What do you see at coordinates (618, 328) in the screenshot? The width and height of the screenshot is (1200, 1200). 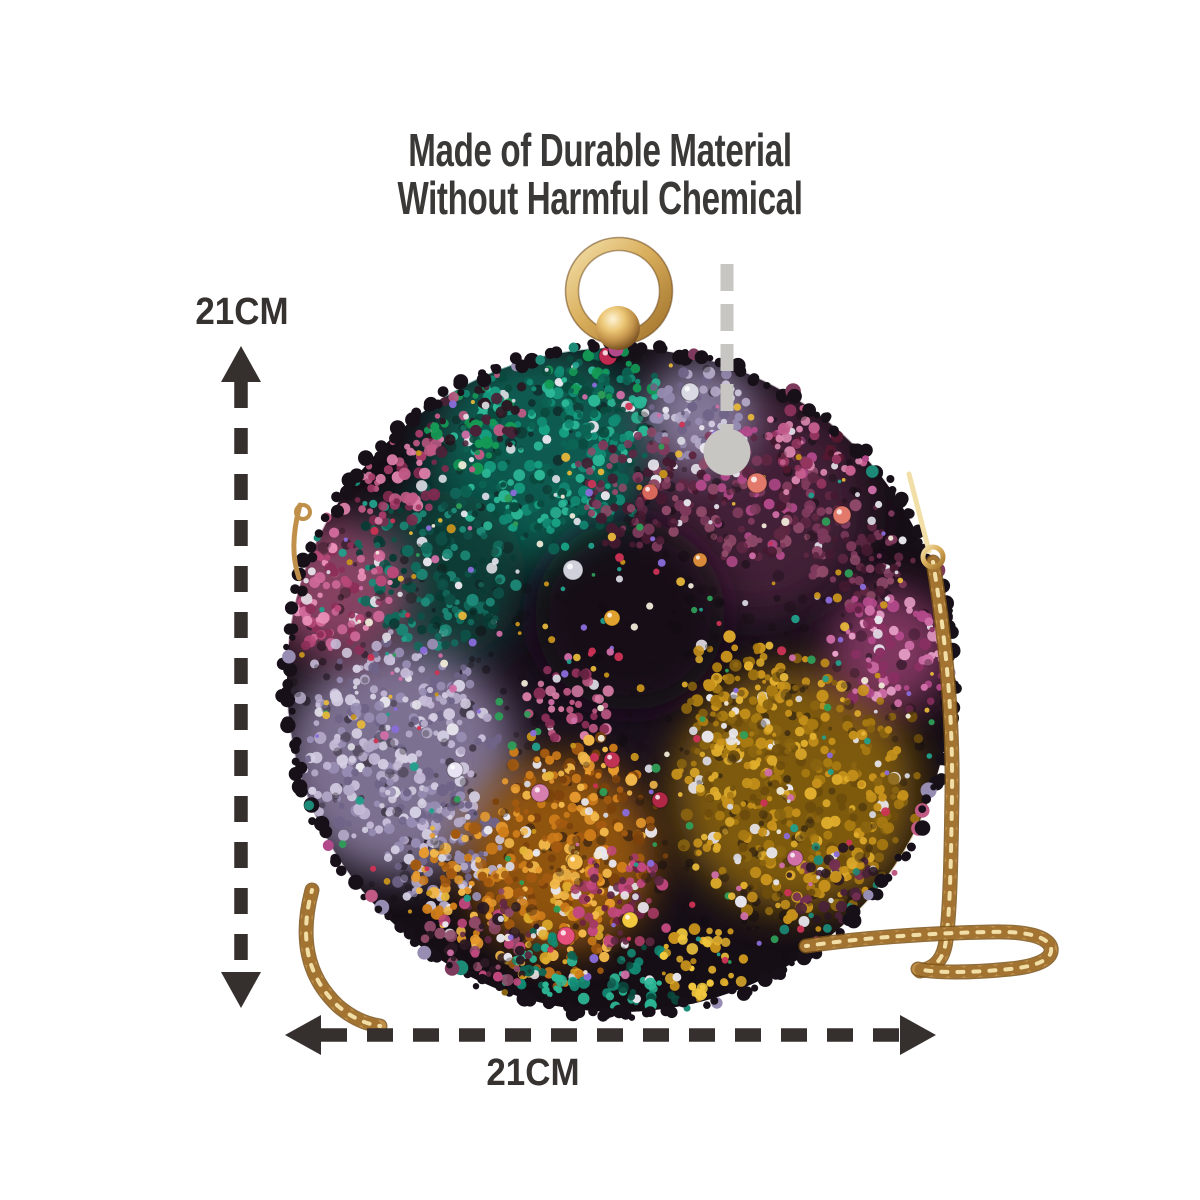 I see `ball-clasp` at bounding box center [618, 328].